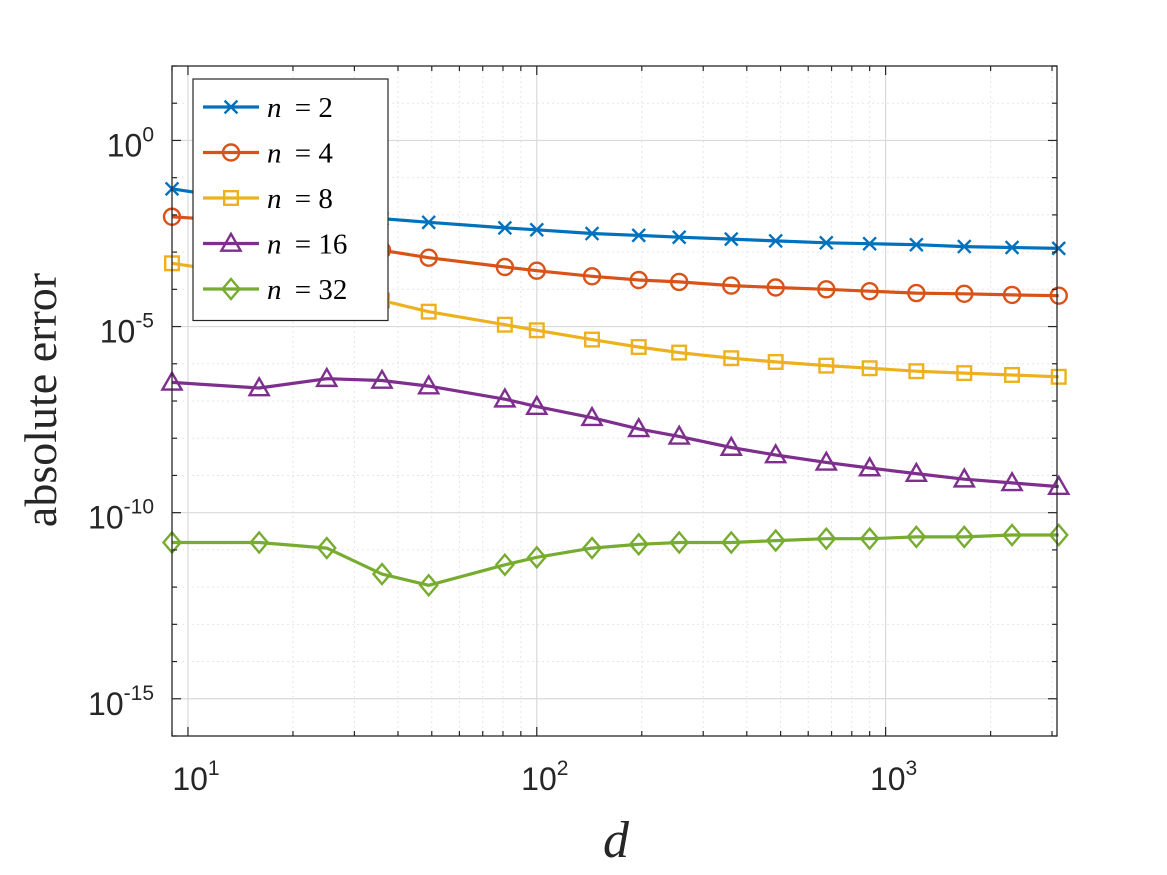  Describe the element at coordinates (127, 330) in the screenshot. I see `y-tick-label: 10⁻⁵` at that location.